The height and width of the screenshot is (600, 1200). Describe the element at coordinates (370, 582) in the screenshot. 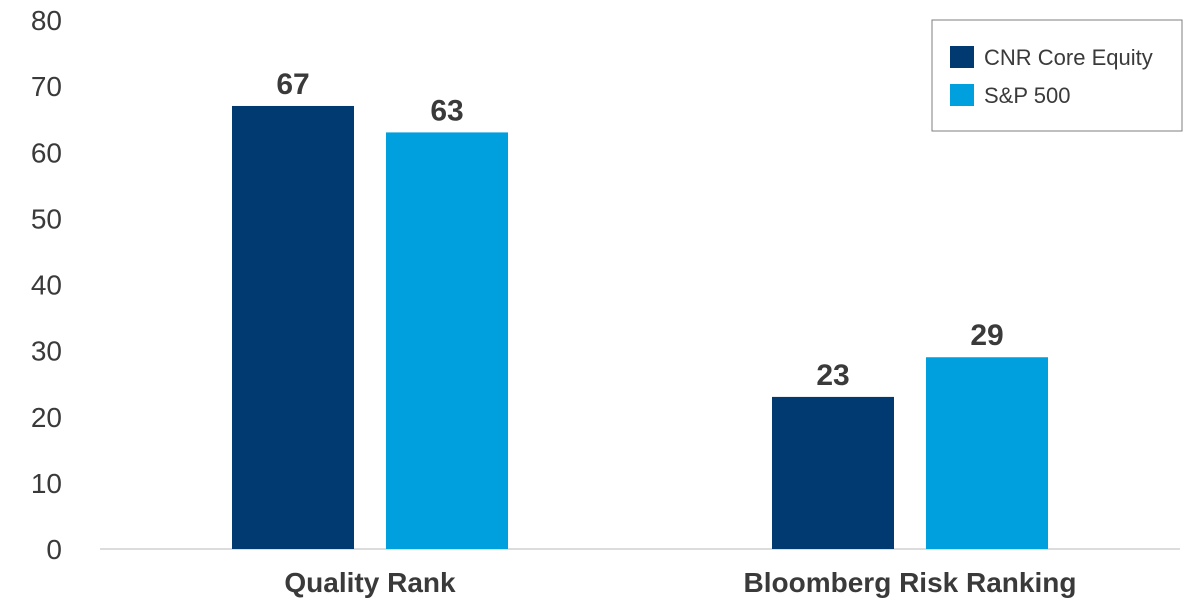

I see `category-label: Quality Rank` at that location.